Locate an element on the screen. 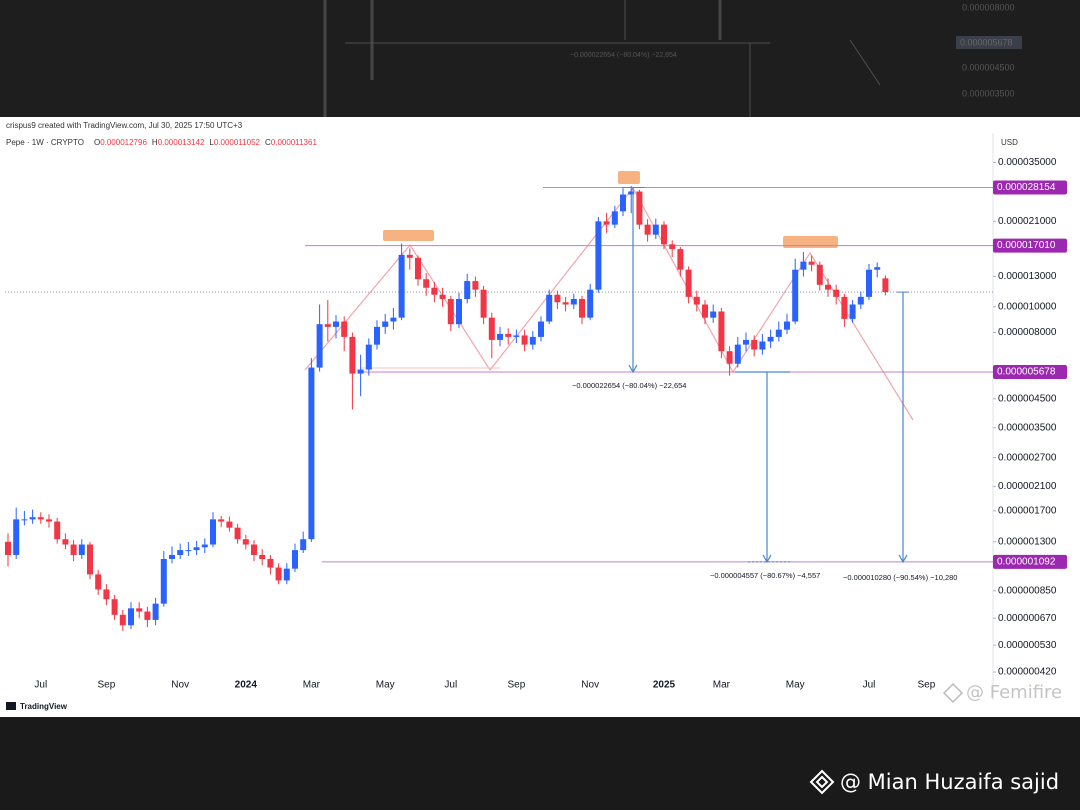 The width and height of the screenshot is (1080, 810). head-box is located at coordinates (629, 177).